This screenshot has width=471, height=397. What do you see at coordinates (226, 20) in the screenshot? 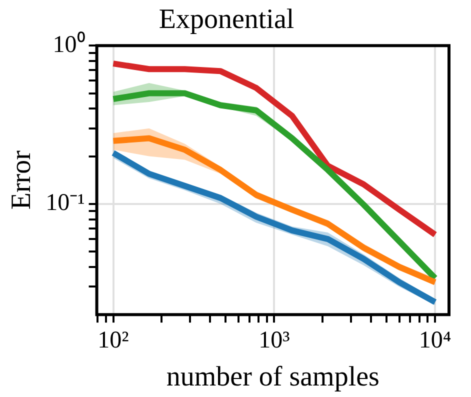
I see `chart-title: Exponential` at bounding box center [226, 20].